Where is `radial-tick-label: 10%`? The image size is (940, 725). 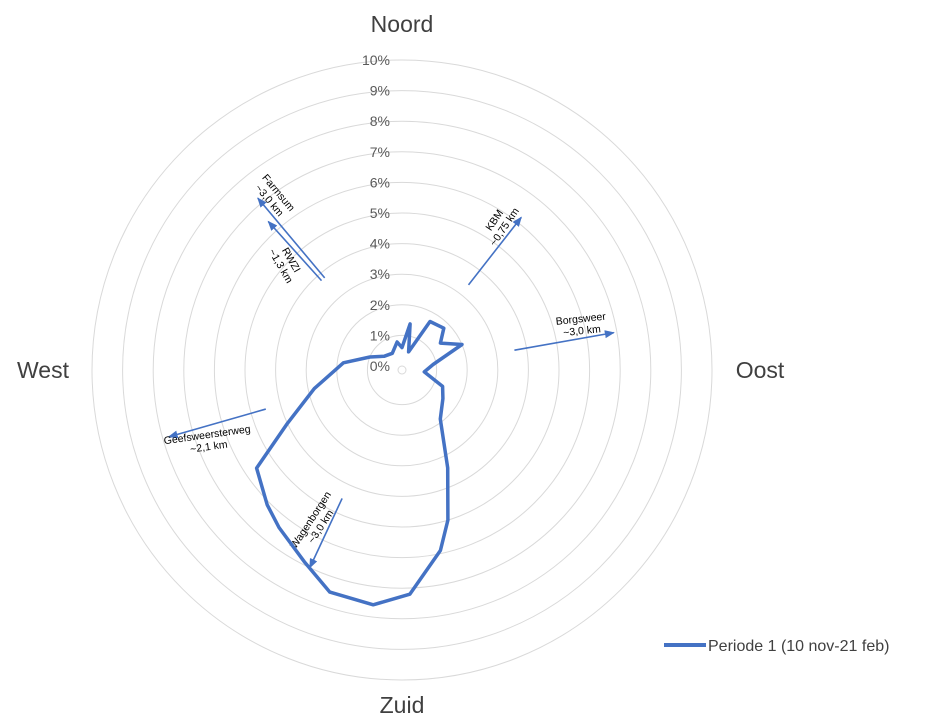 radial-tick-label: 10% is located at coordinates (376, 60).